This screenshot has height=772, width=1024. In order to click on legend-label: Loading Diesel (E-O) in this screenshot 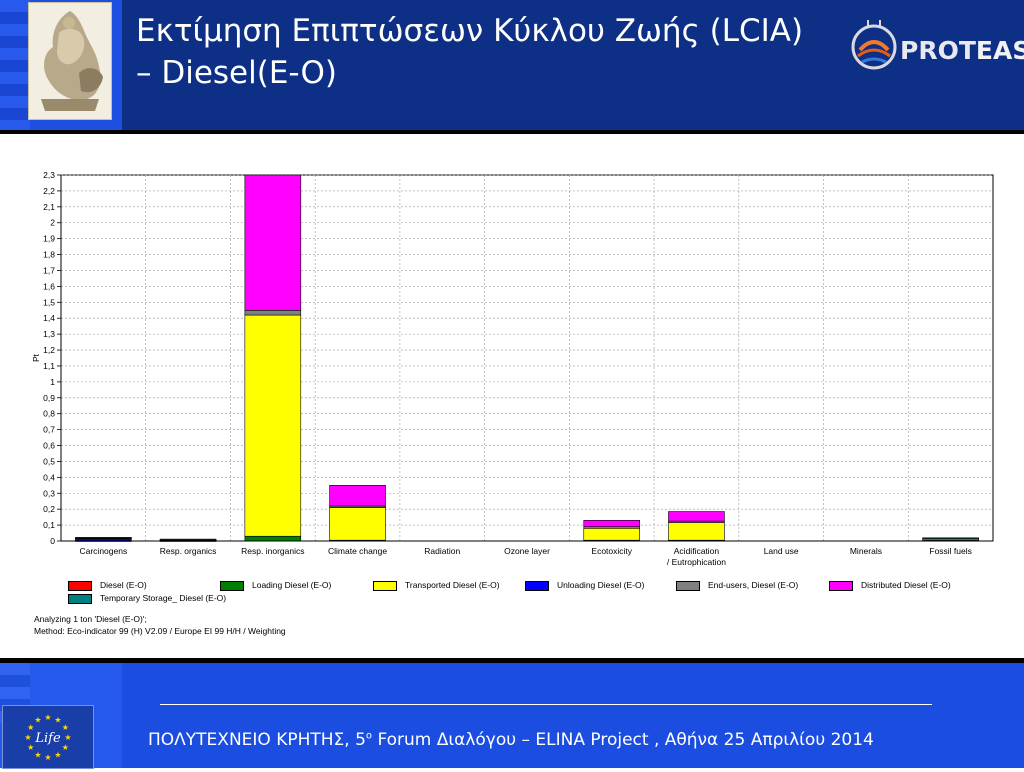, I will do `click(292, 585)`.